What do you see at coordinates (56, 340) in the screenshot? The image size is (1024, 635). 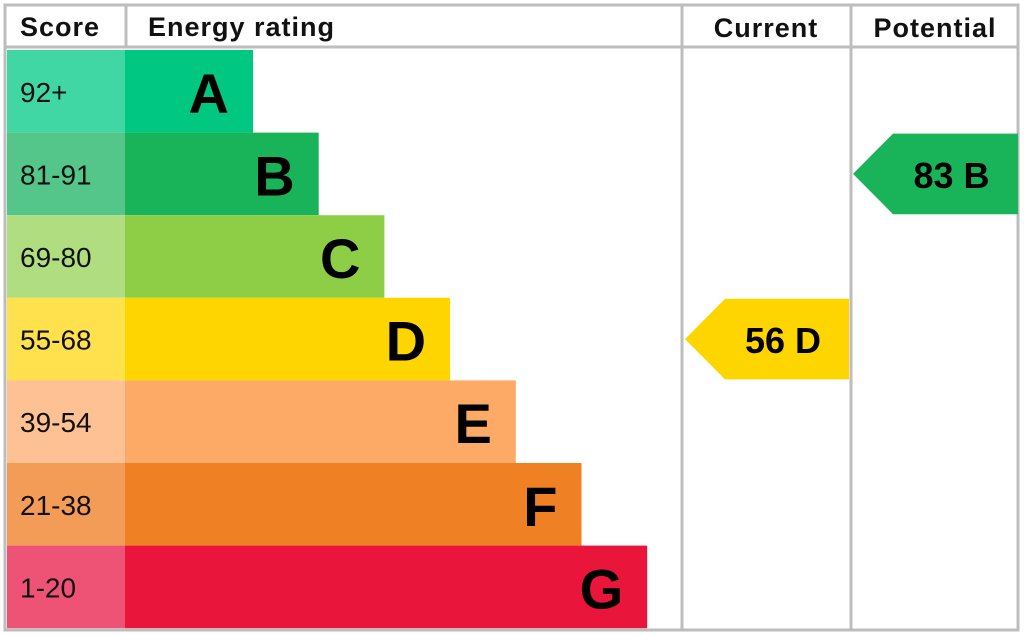 I see `score-label: 55-68` at bounding box center [56, 340].